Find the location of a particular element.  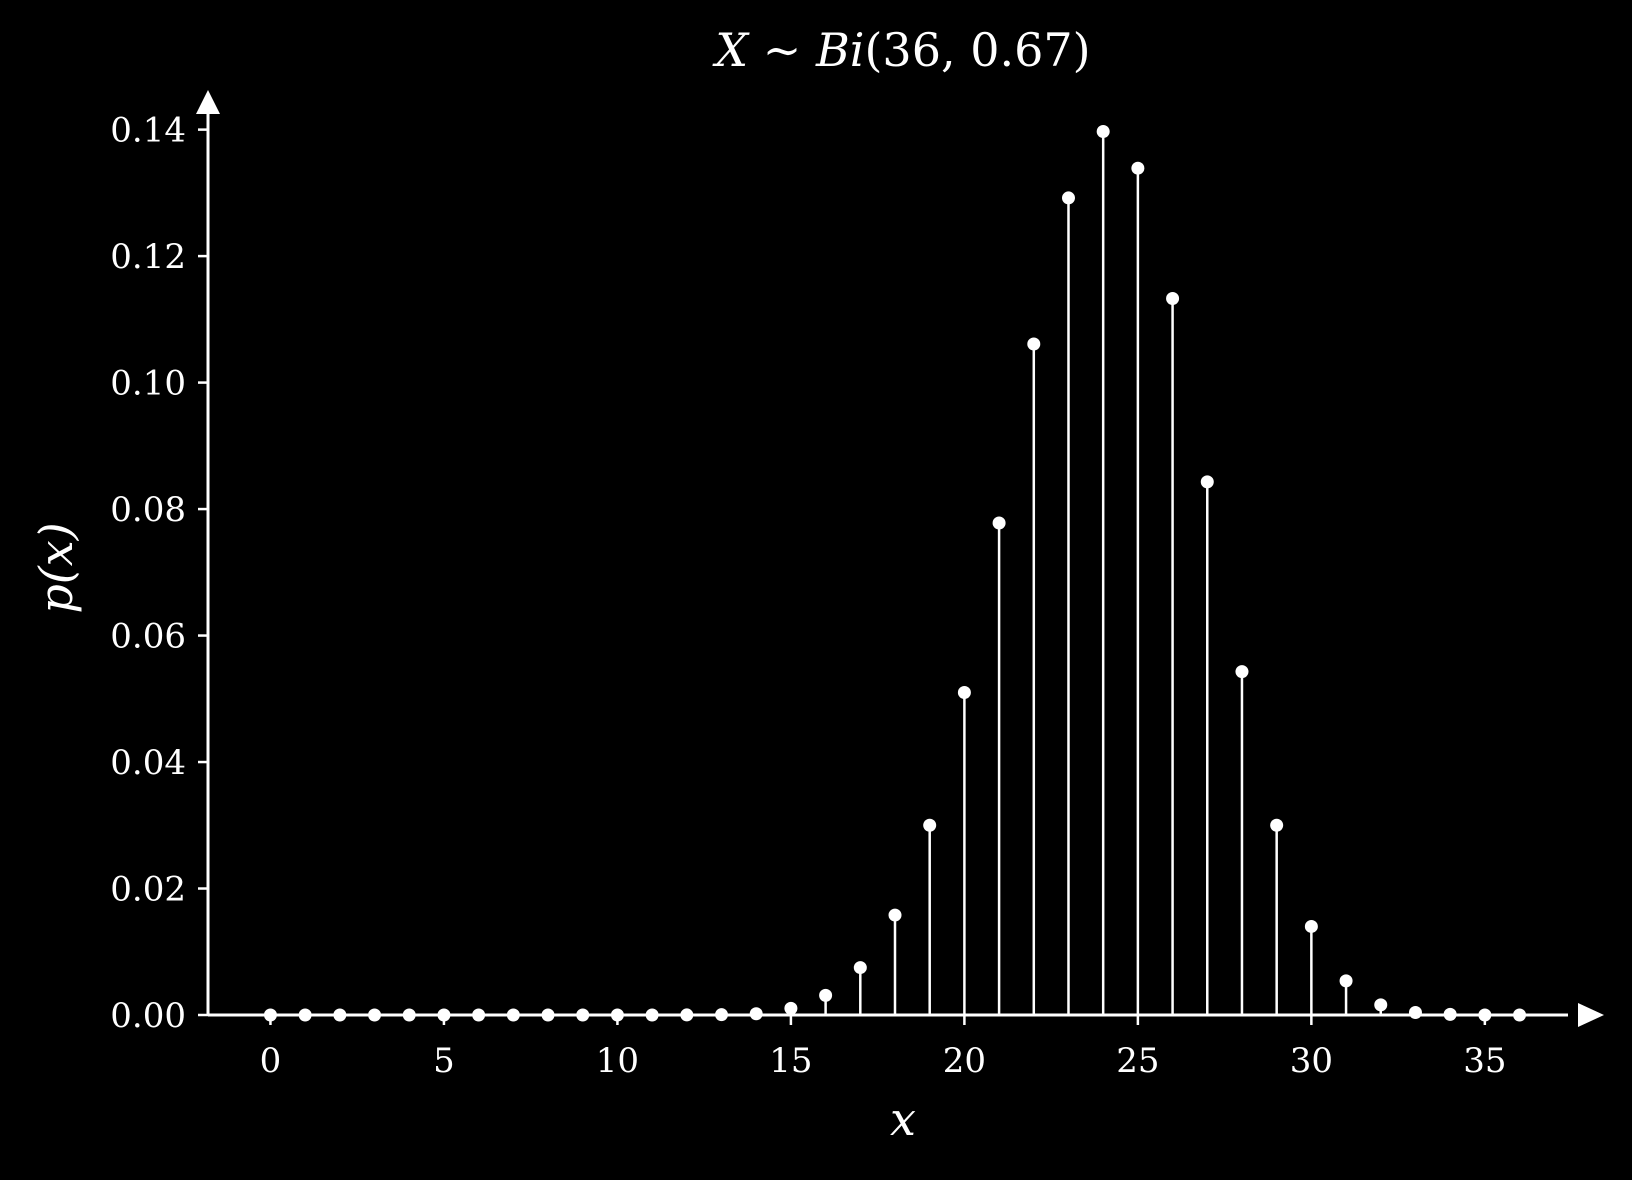

x-axis-arrow is located at coordinates (1591, 1015).